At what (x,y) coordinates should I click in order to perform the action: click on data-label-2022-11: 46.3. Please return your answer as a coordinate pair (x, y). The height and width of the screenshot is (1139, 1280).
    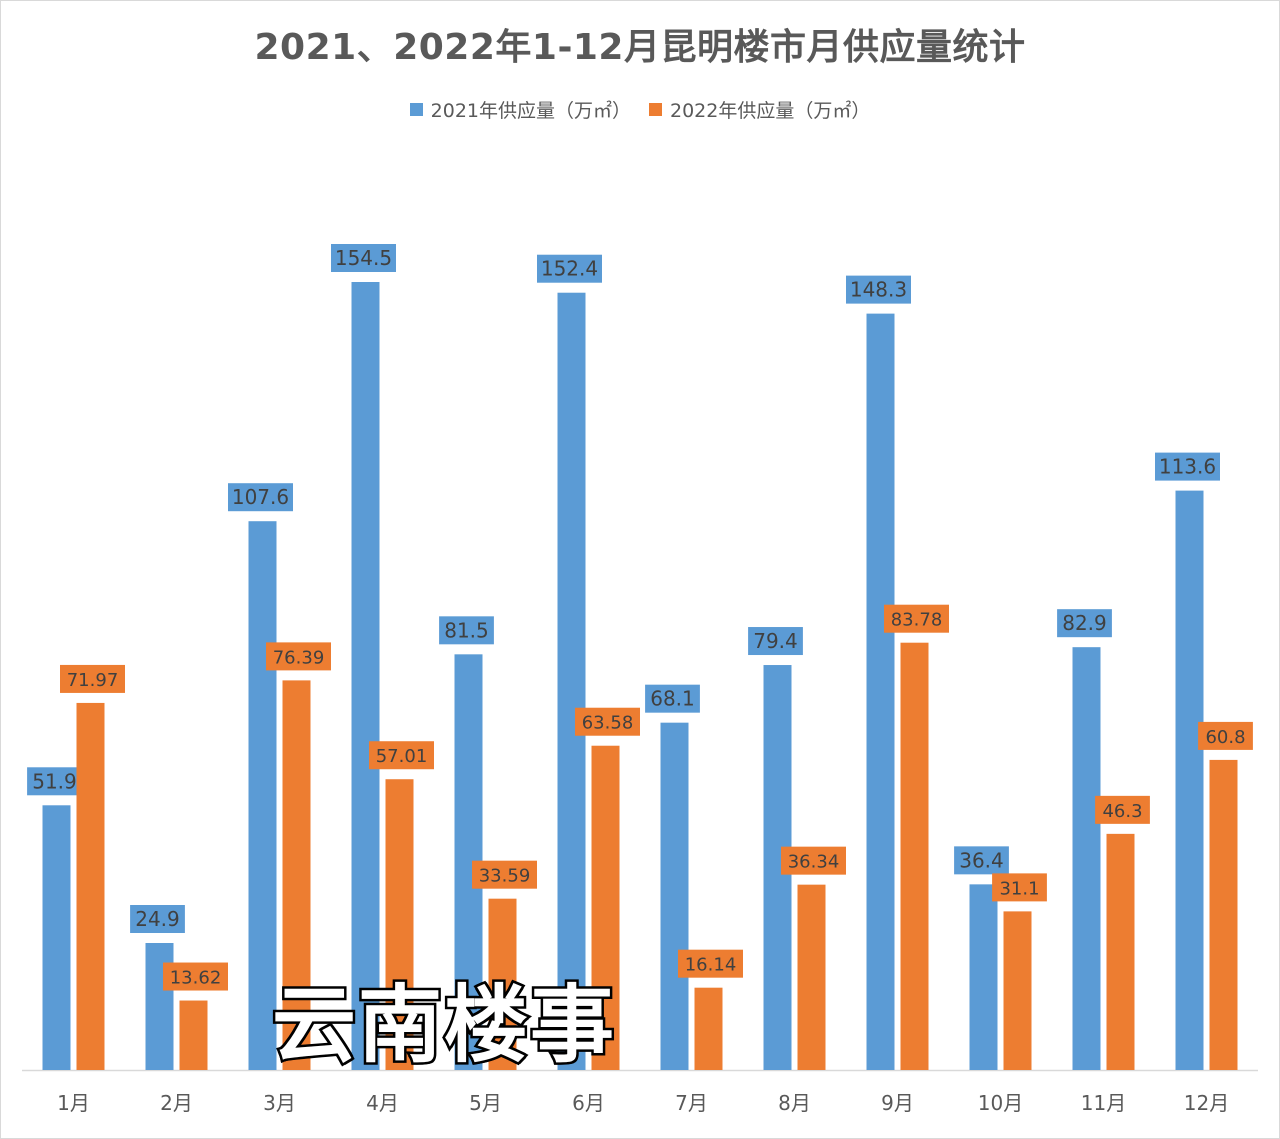
    Looking at the image, I should click on (1122, 811).